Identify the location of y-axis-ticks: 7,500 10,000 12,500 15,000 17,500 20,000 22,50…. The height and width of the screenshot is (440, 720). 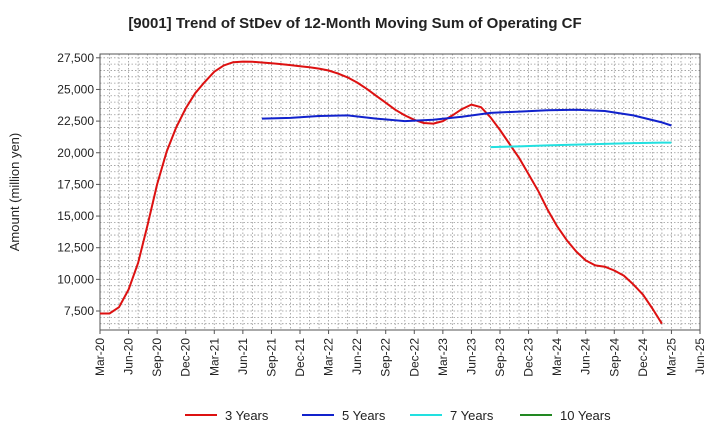
(78, 184).